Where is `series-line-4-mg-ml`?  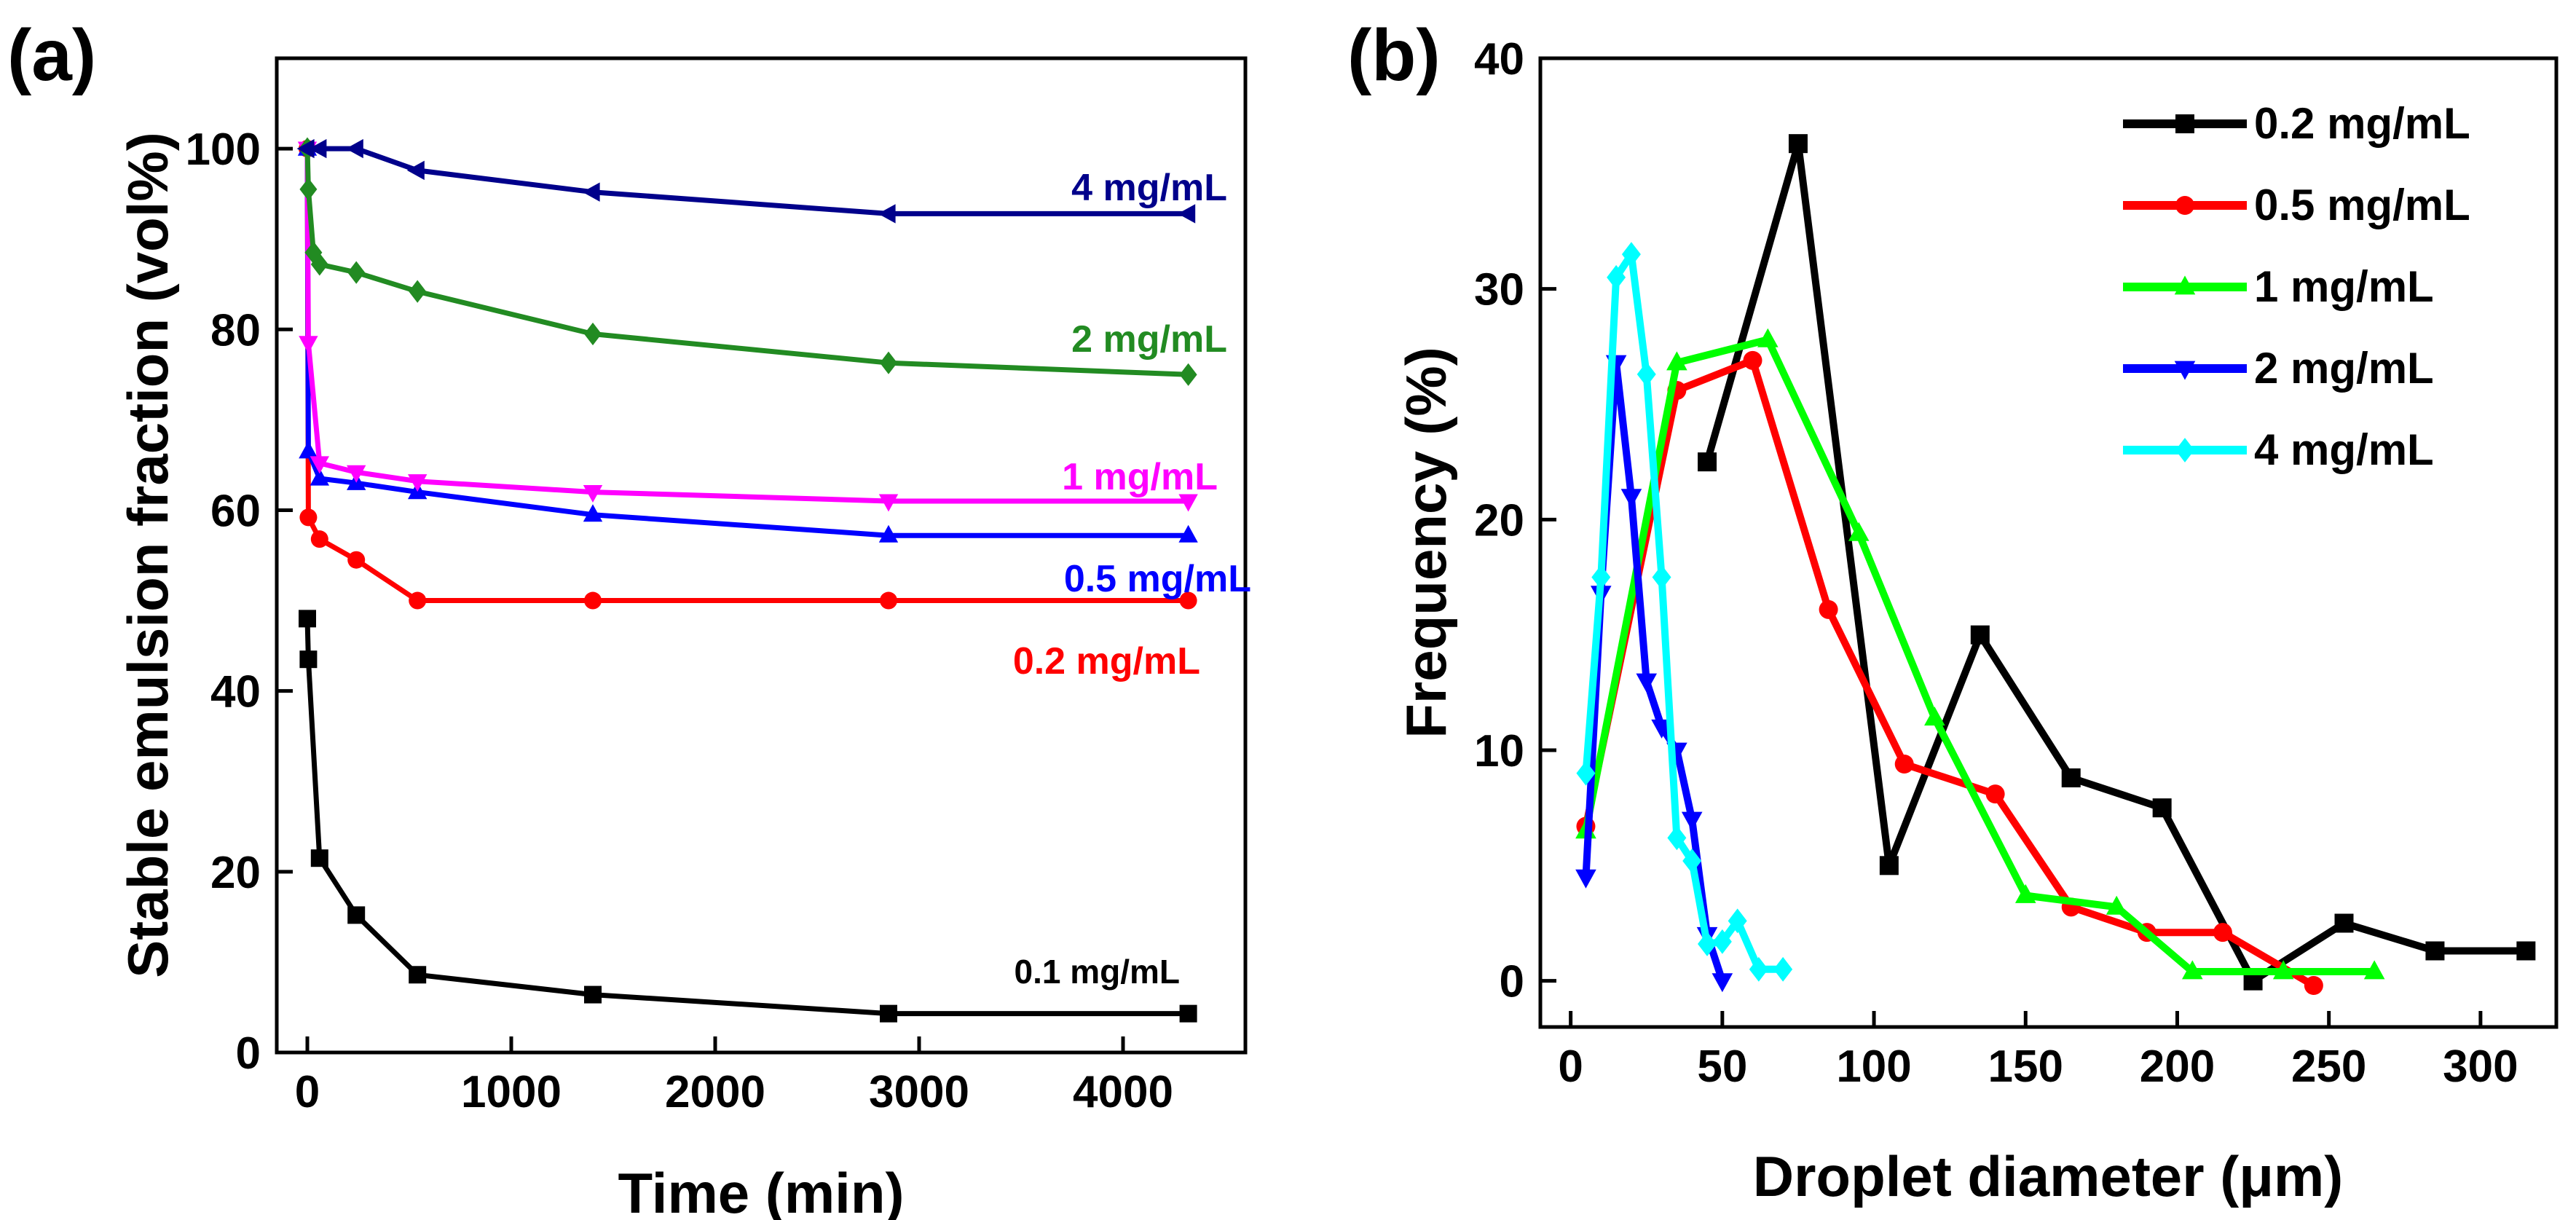 series-line-4-mg-ml is located at coordinates (748, 181).